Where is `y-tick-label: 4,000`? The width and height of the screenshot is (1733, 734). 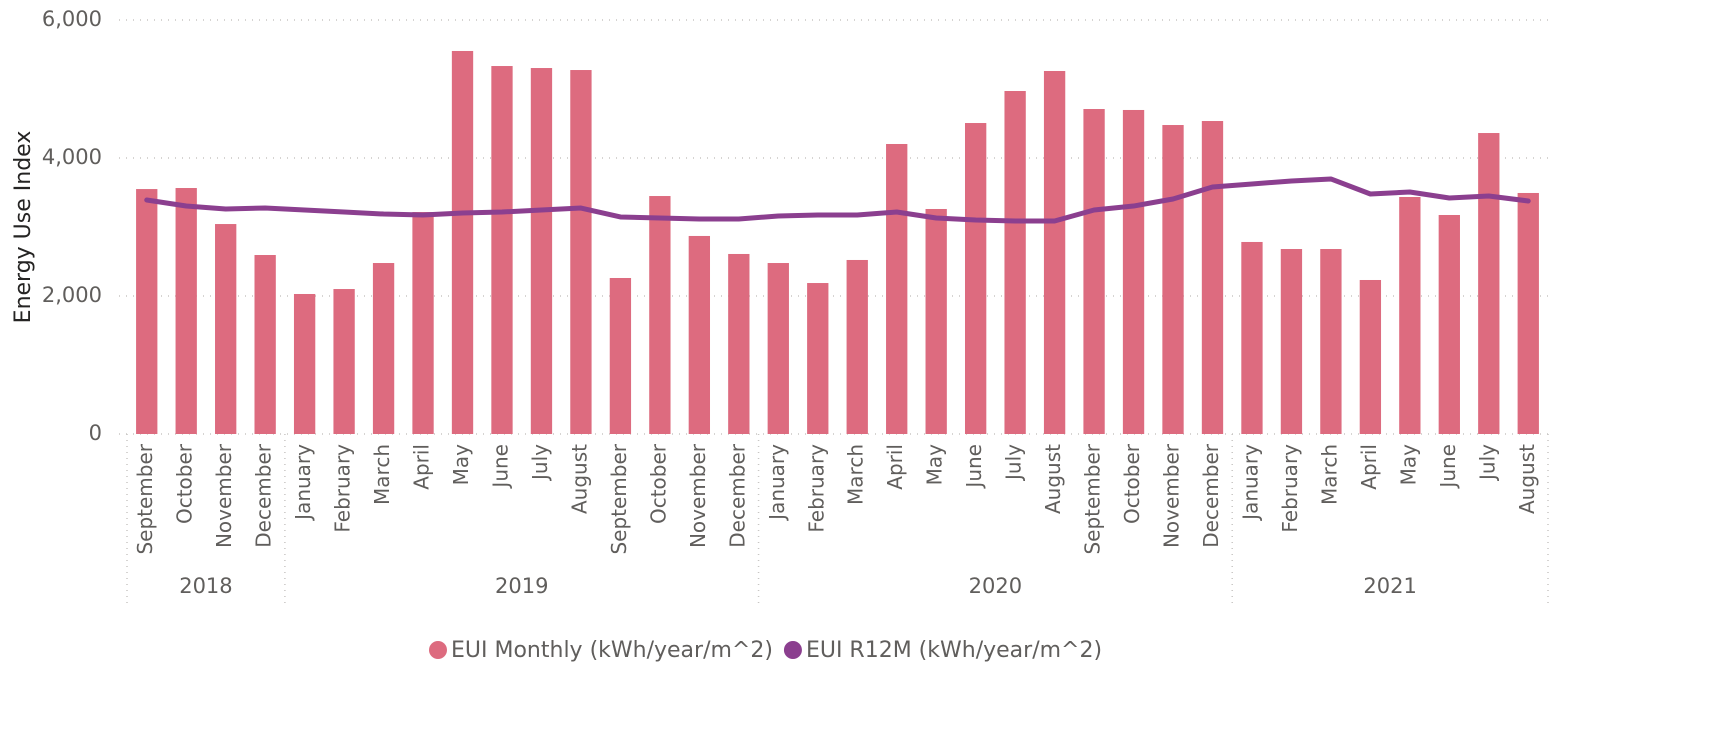
y-tick-label: 4,000 is located at coordinates (72, 157).